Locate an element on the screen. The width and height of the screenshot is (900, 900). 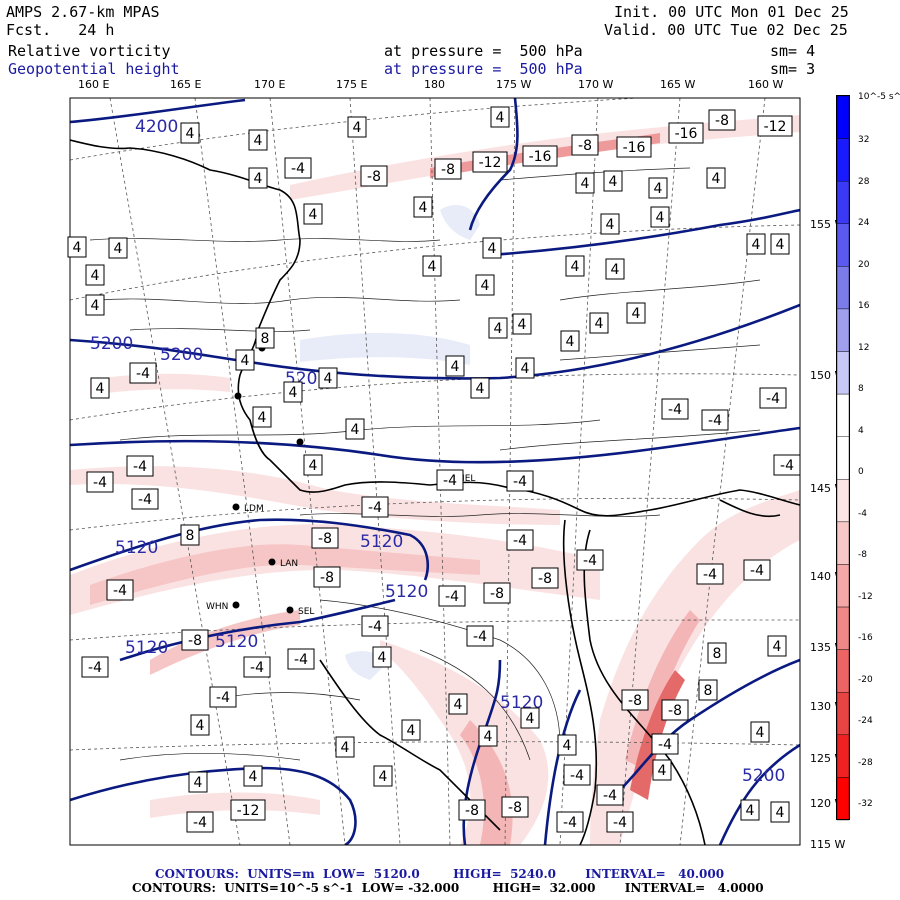
colorbar-tick-label: 4 is located at coordinates (861, 430).